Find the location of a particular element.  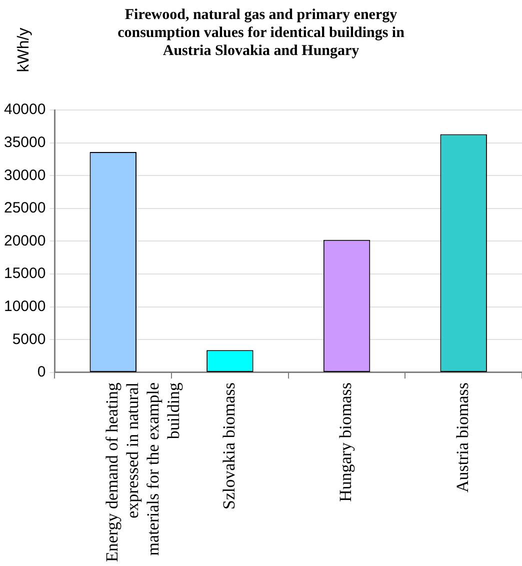

x-tick-label: Energy demand of heating expressed in natural materials for the example building is located at coordinates (142, 472).